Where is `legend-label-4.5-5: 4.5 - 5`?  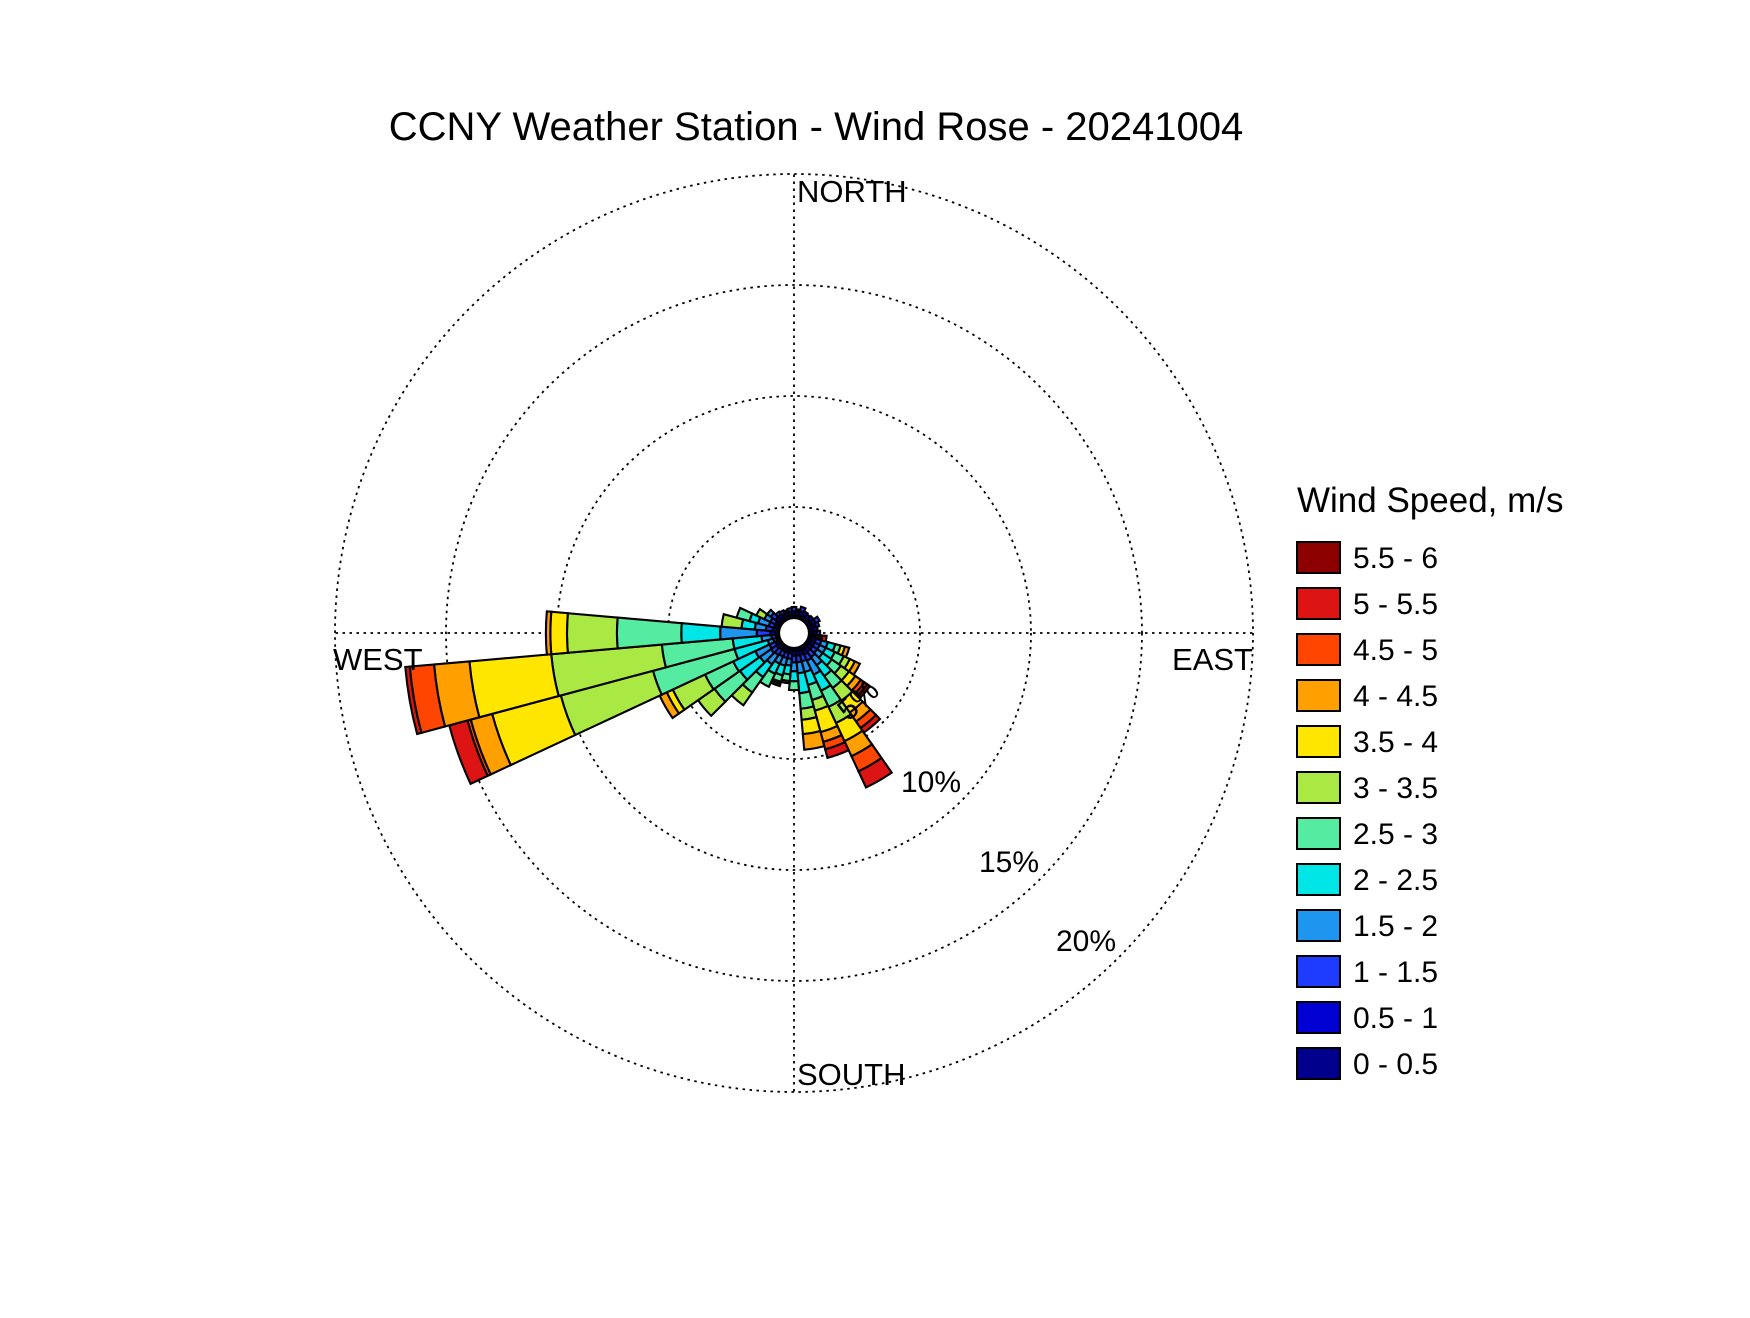 legend-label-4.5-5: 4.5 - 5 is located at coordinates (1395, 650).